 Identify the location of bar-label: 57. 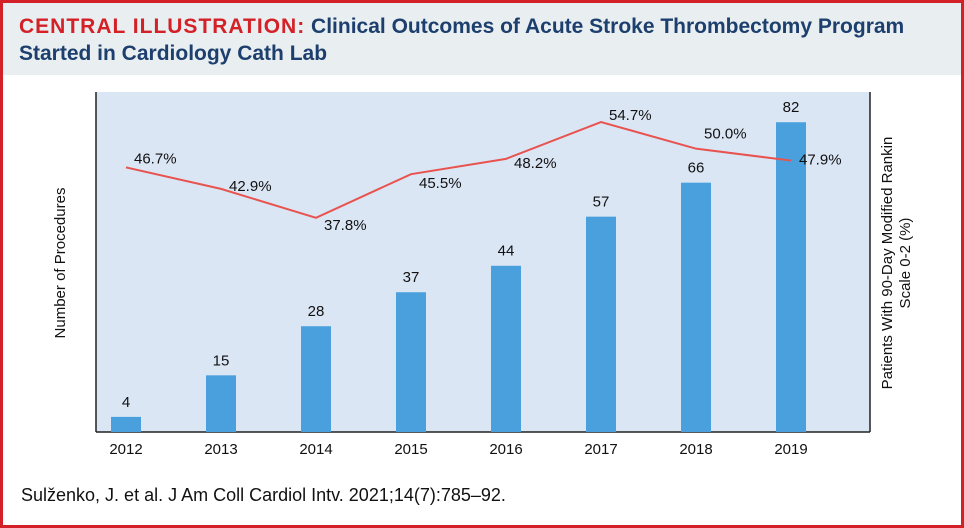
(601, 202).